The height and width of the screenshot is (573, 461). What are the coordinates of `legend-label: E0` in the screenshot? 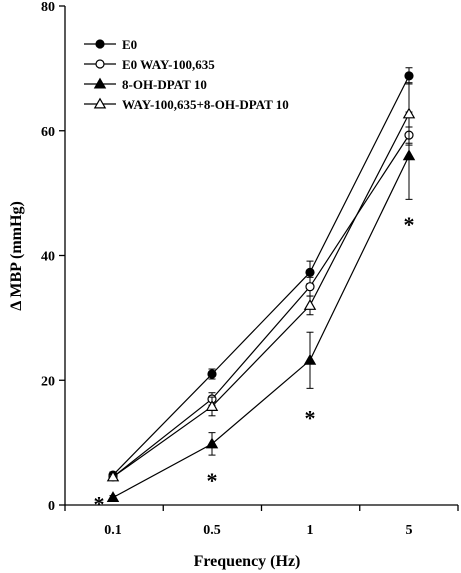 It's located at (129, 44).